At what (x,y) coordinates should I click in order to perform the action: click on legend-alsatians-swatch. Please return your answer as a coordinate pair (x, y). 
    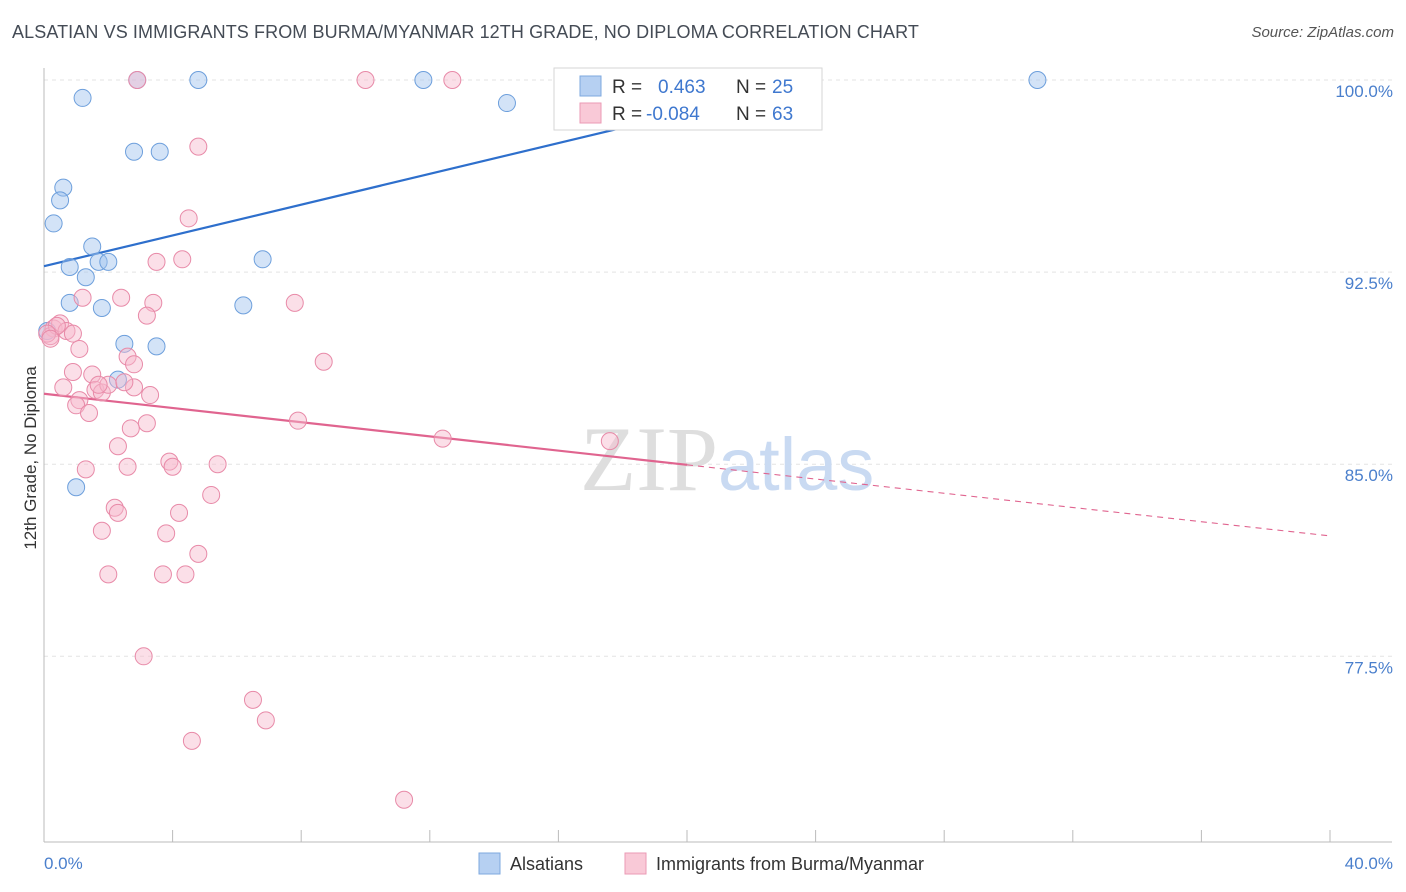
    Looking at the image, I should click on (489, 863).